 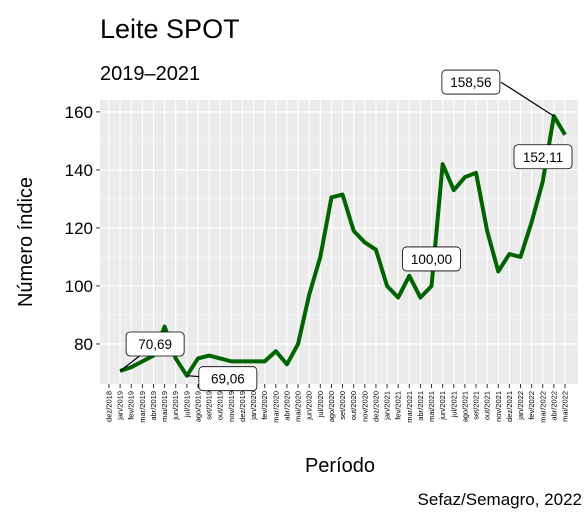 I want to click on x-tick-label: fev/2020, so click(x=264, y=405).